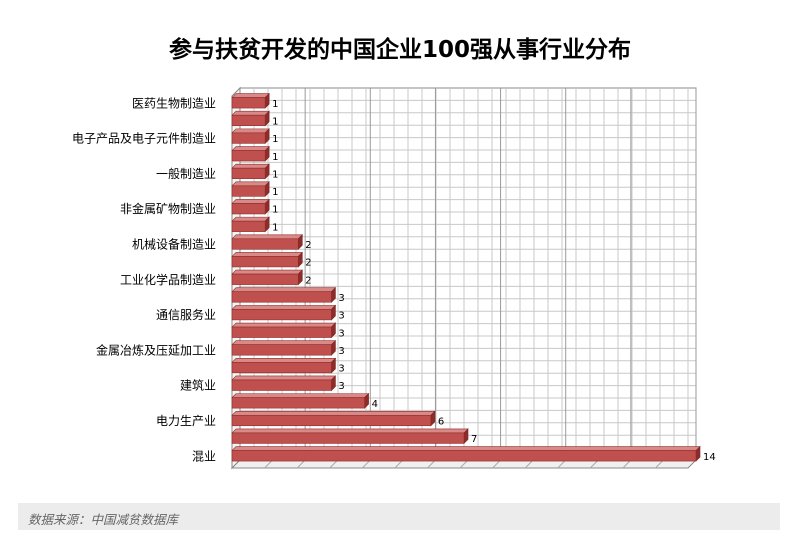 This screenshot has width=800, height=552. Describe the element at coordinates (375, 404) in the screenshot. I see `value-label: 4` at that location.